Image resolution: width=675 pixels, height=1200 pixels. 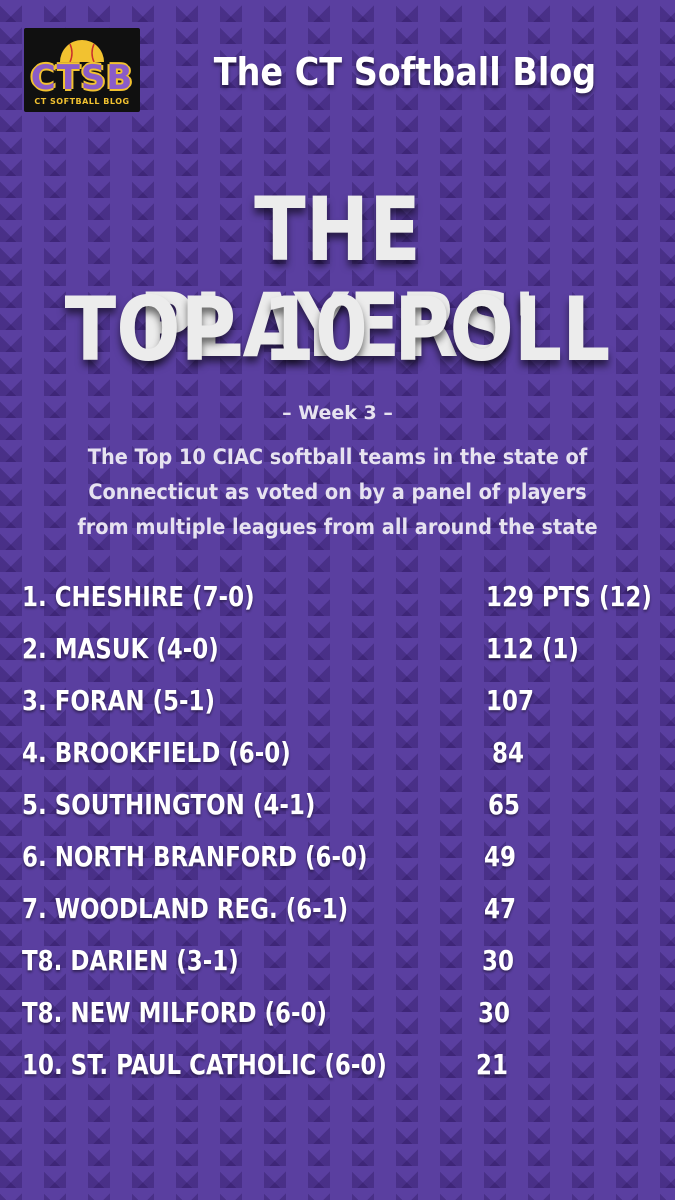 I want to click on headline-line-2: TOP 10 POLL, so click(x=337, y=329).